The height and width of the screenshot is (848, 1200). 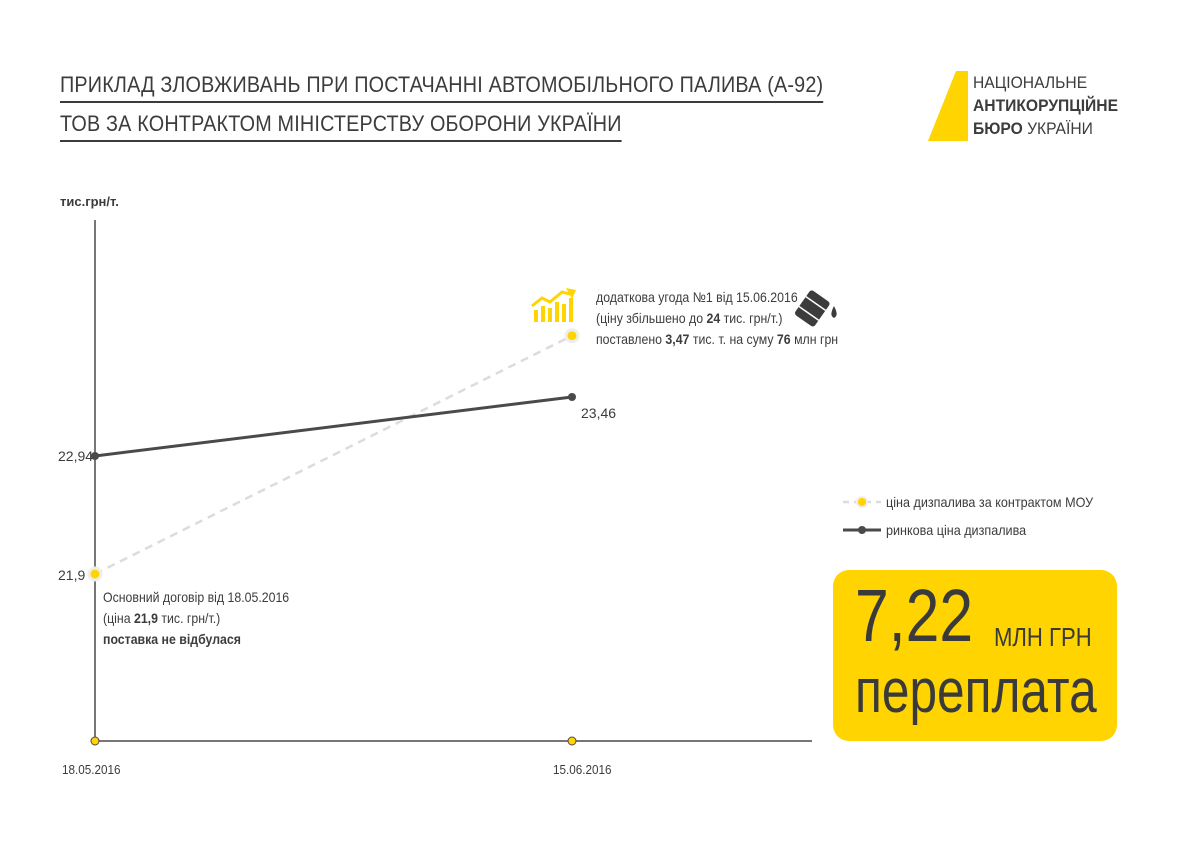 I want to click on logo-line-1: НАЦІОНАЛЬНЕ, so click(x=1030, y=82).